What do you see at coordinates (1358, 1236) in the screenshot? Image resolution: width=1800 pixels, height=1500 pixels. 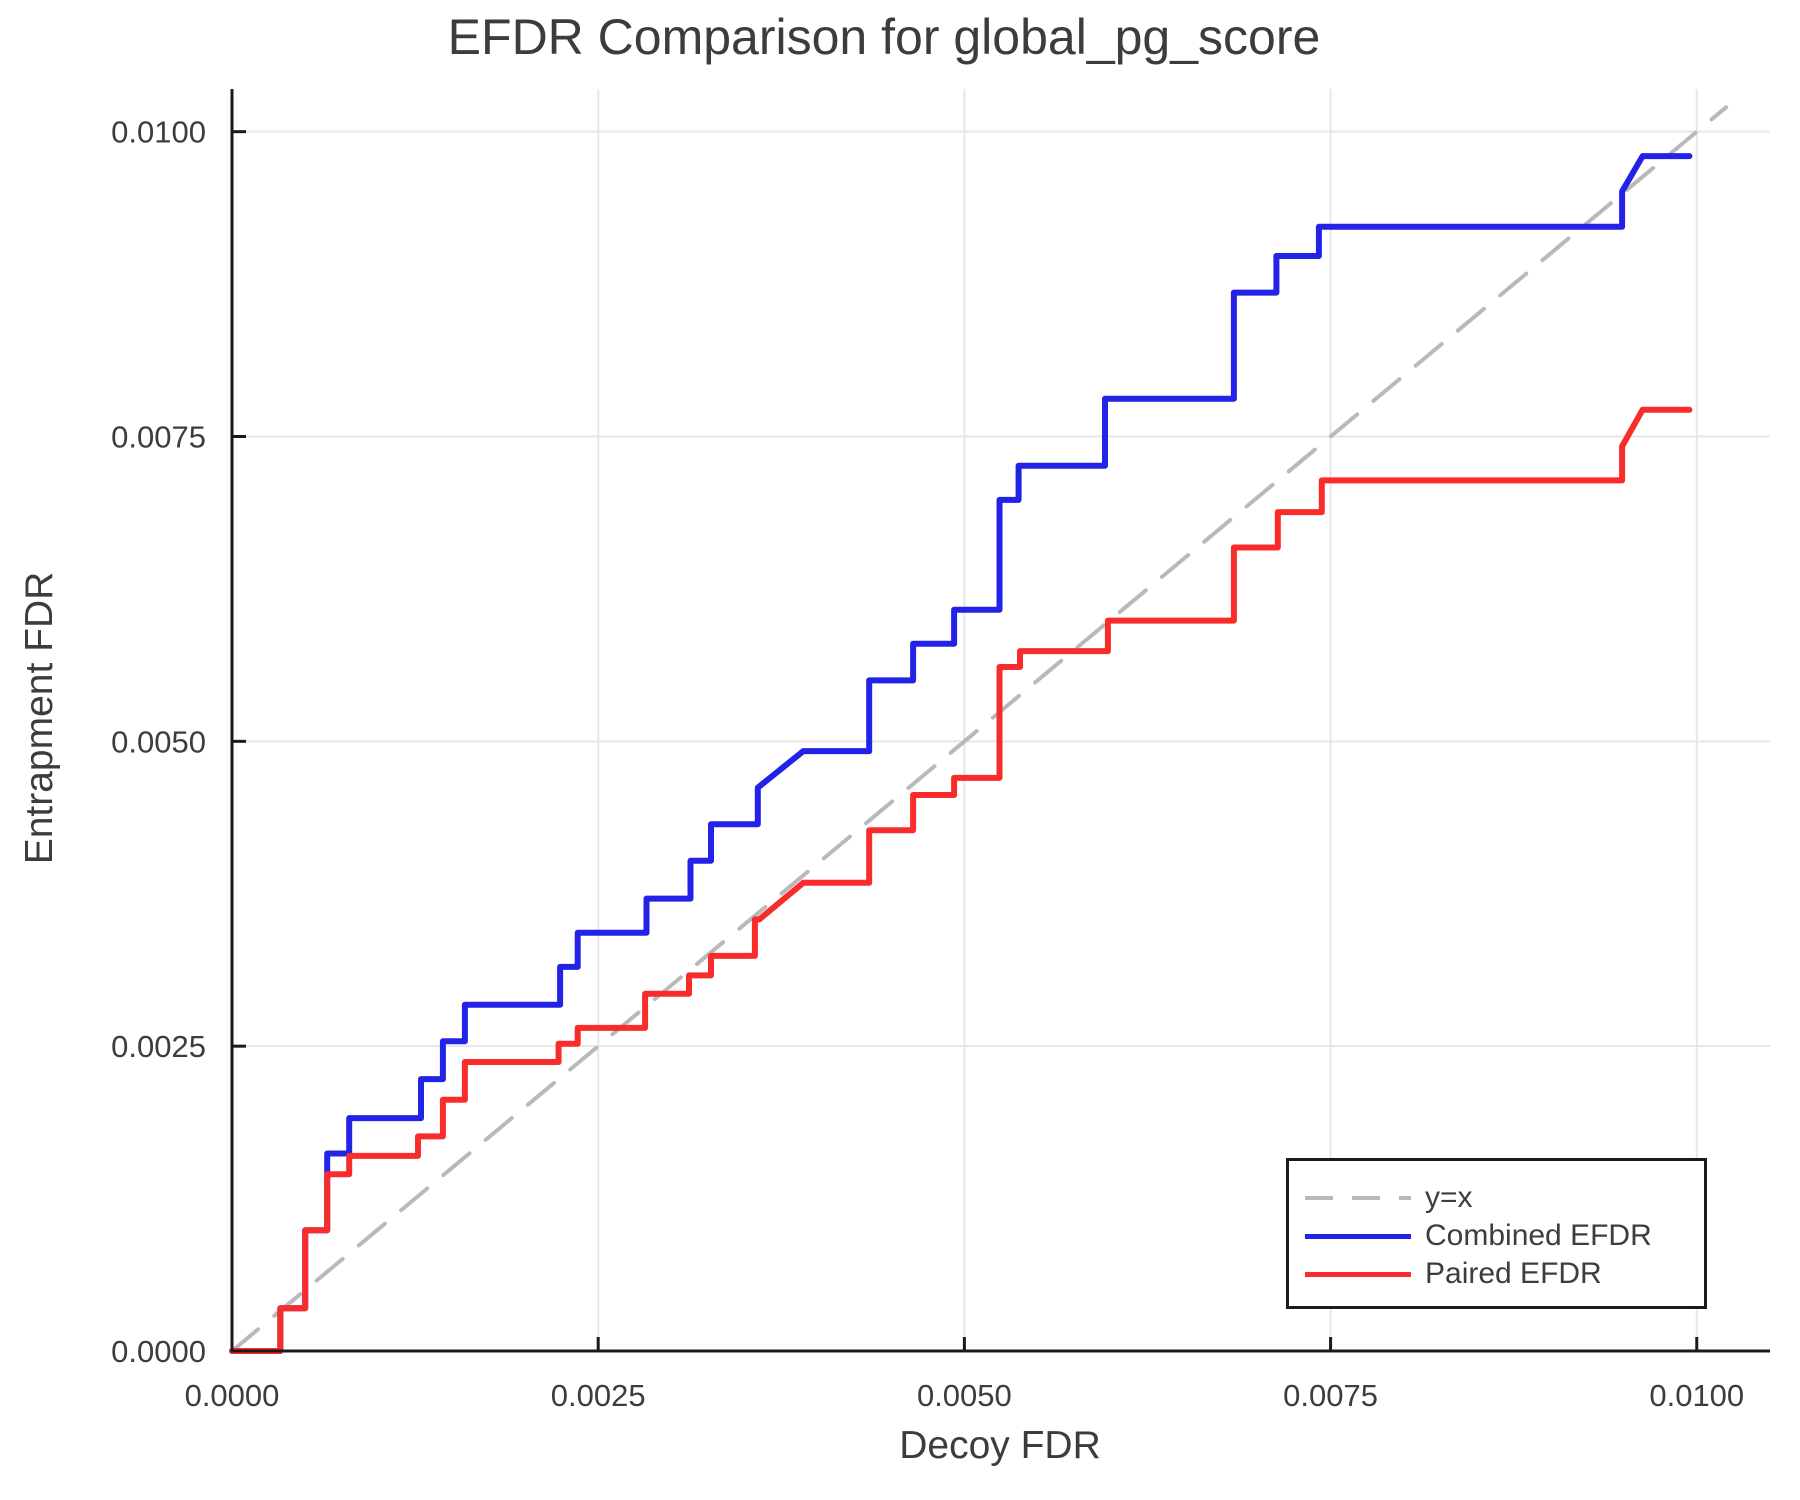 I see `combined-line-swatch` at bounding box center [1358, 1236].